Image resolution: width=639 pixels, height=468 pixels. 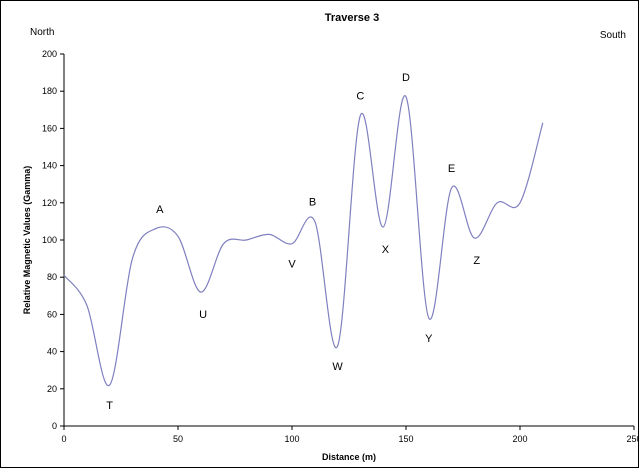 What do you see at coordinates (52, 389) in the screenshot?
I see `y-tick-label: 20` at bounding box center [52, 389].